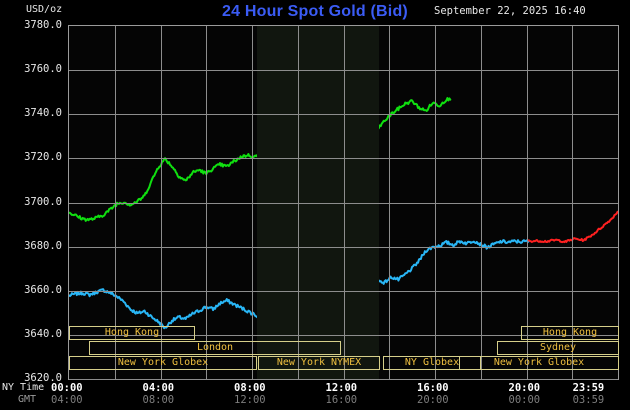 The height and width of the screenshot is (410, 630). Describe the element at coordinates (43, 69) in the screenshot. I see `y-tick-label: 3760.0` at that location.